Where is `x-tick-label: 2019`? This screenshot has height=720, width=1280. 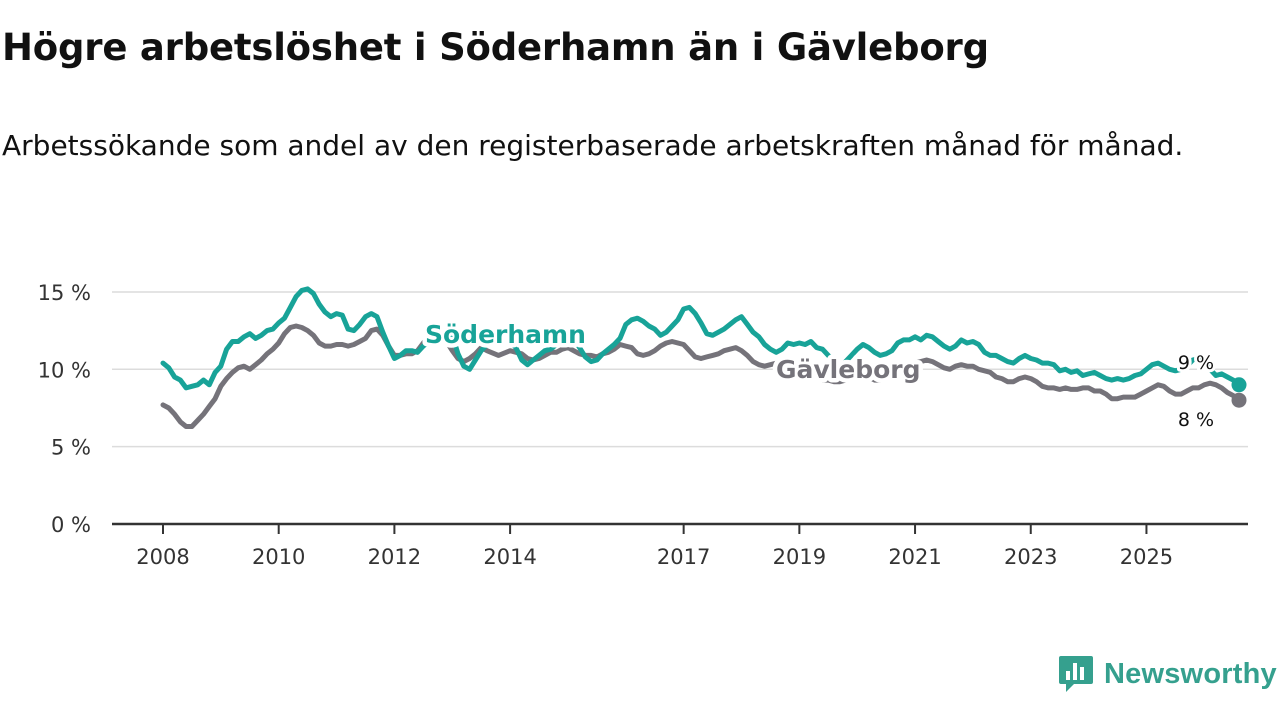 x-tick-label: 2019 is located at coordinates (799, 557).